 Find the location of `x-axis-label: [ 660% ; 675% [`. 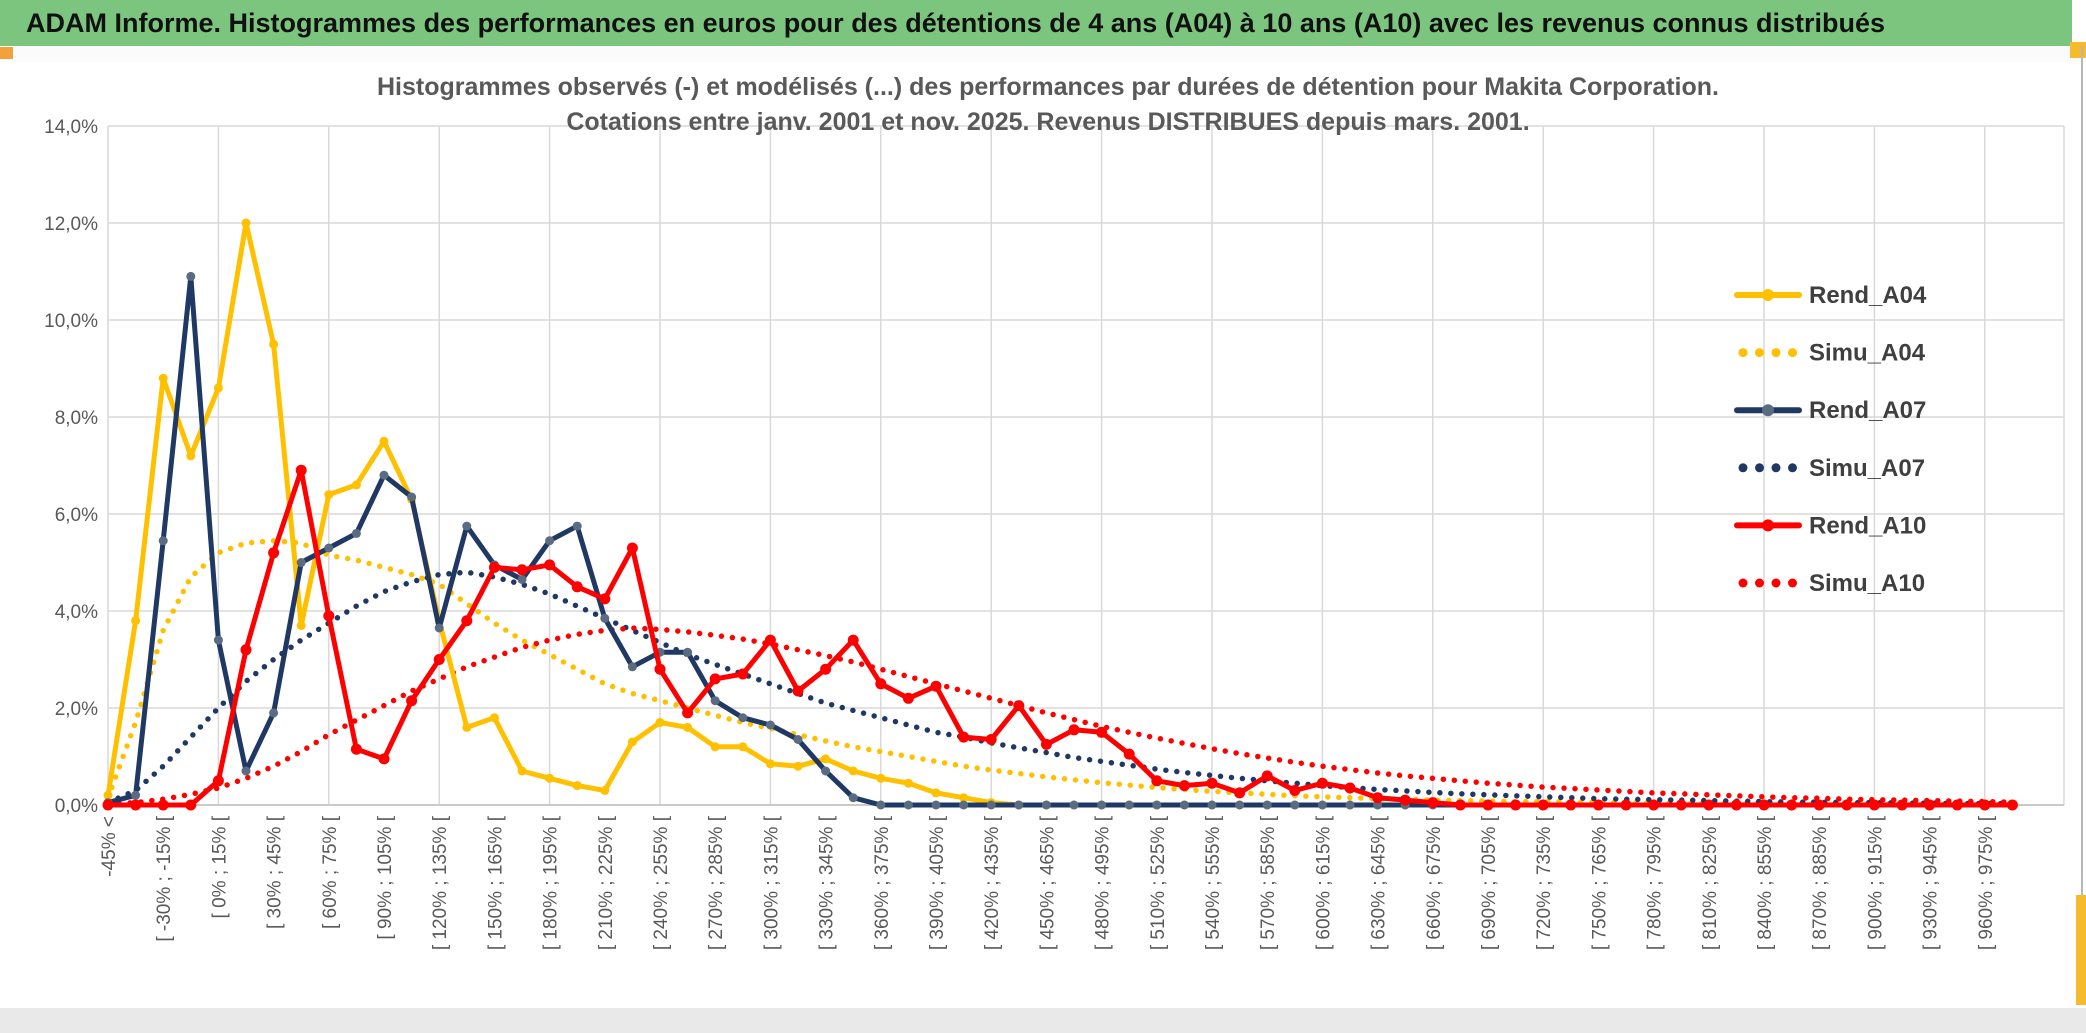

x-axis-label: [ 660% ; 675% [ is located at coordinates (1434, 882).